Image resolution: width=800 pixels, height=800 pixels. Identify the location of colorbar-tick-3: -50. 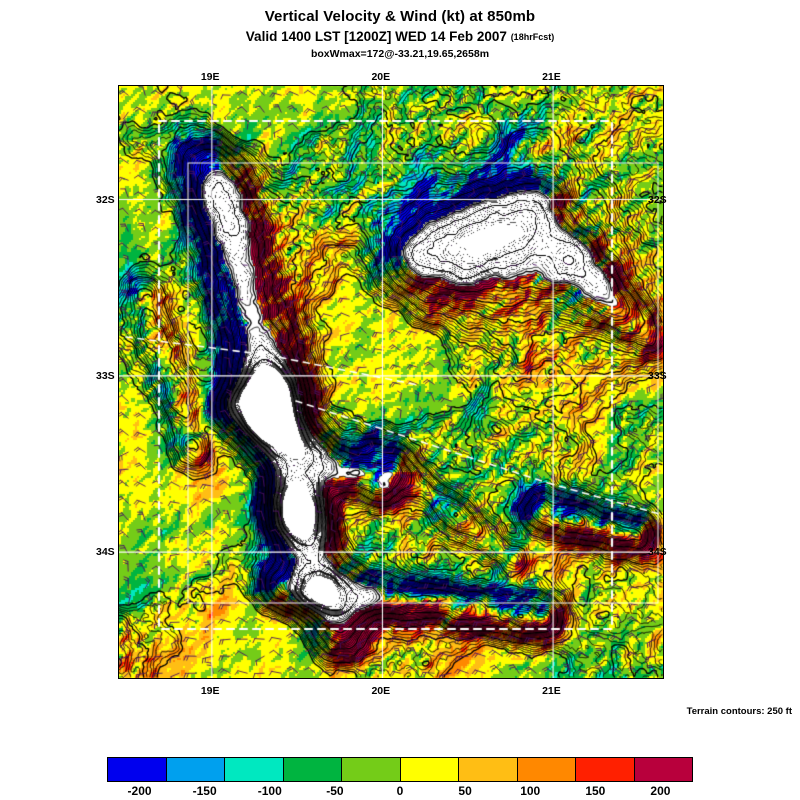
(335, 791).